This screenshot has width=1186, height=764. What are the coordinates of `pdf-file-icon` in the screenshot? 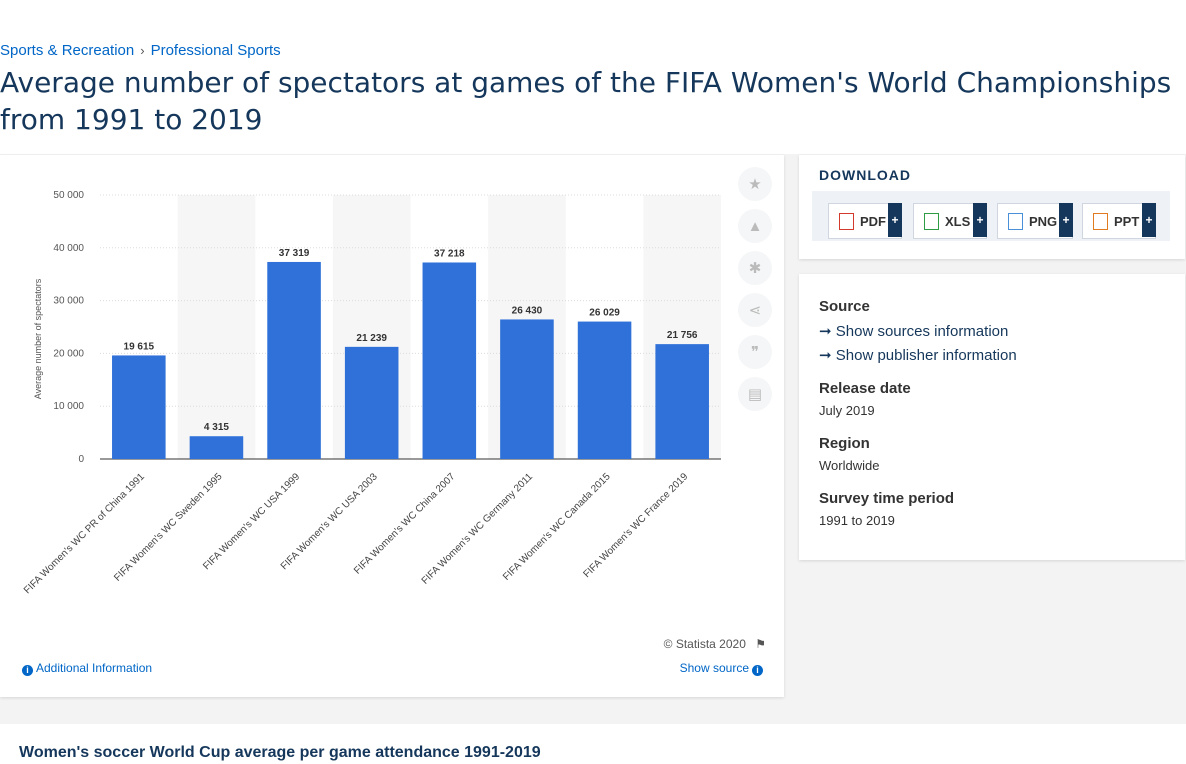 It's located at (846, 221).